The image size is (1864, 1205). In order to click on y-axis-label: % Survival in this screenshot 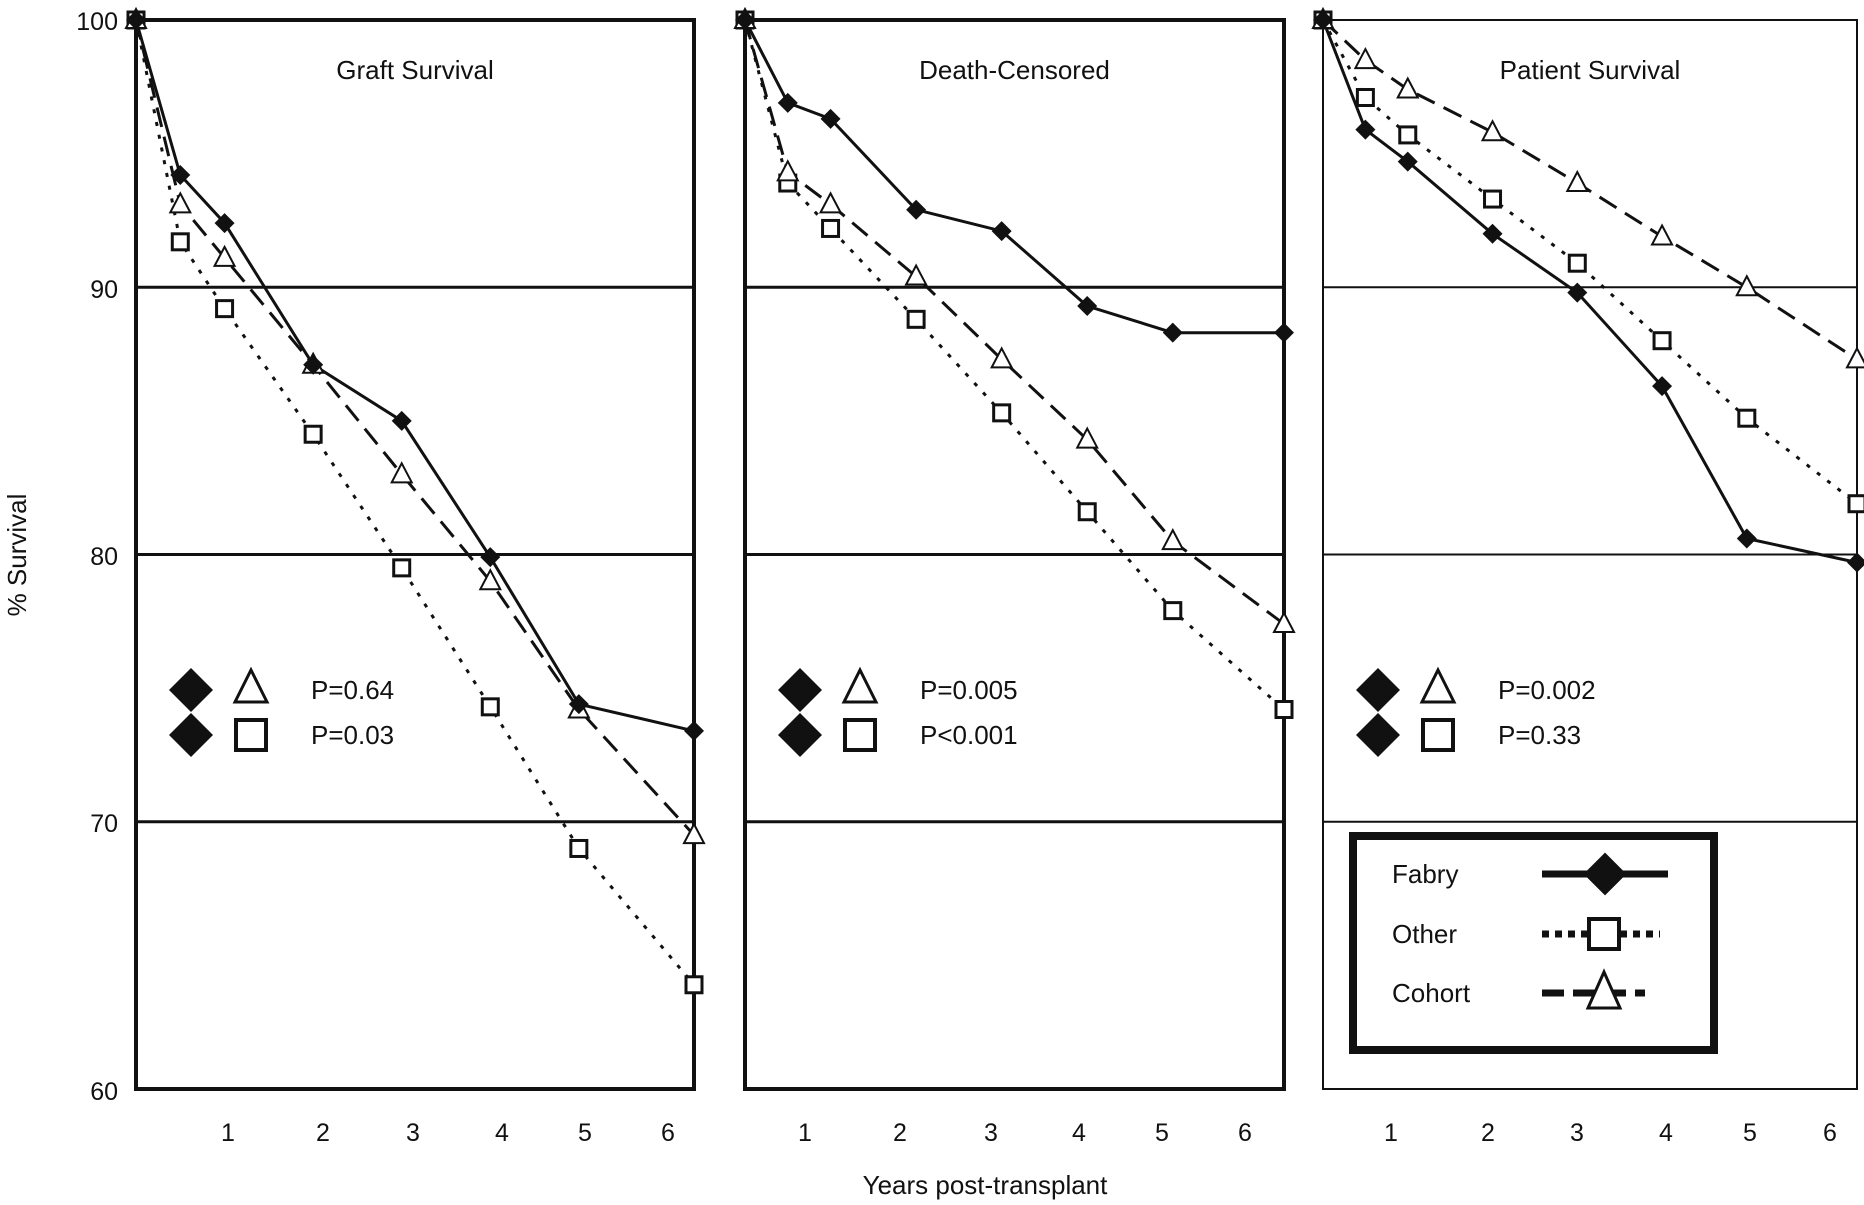, I will do `click(17, 555)`.